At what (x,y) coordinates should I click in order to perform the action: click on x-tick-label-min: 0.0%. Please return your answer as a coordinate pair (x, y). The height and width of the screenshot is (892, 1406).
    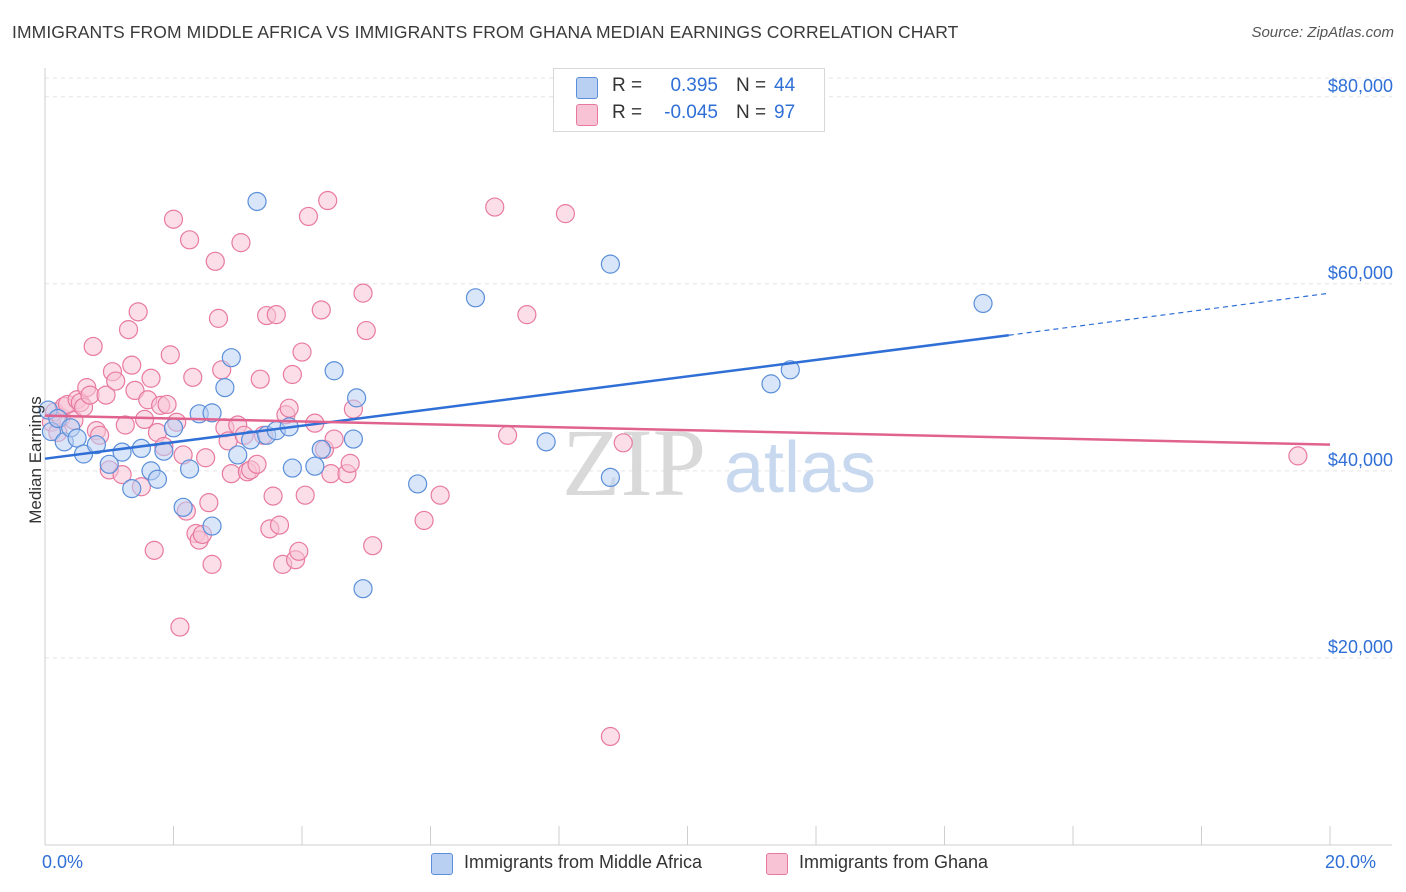
    Looking at the image, I should click on (63, 862).